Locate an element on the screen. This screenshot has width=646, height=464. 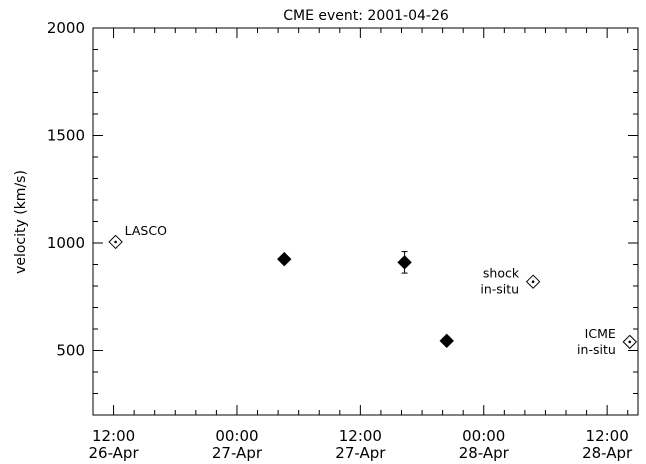
y-tick-label: 1000 is located at coordinates (66, 243).